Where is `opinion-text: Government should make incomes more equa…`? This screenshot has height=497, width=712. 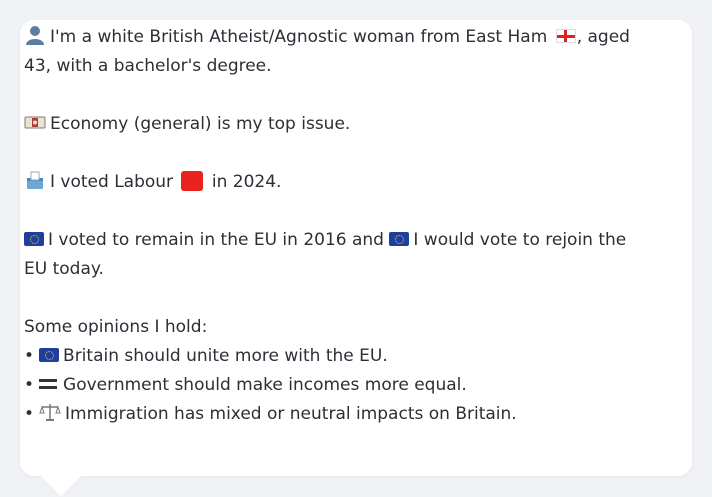 opinion-text: Government should make incomes more equa… is located at coordinates (265, 385).